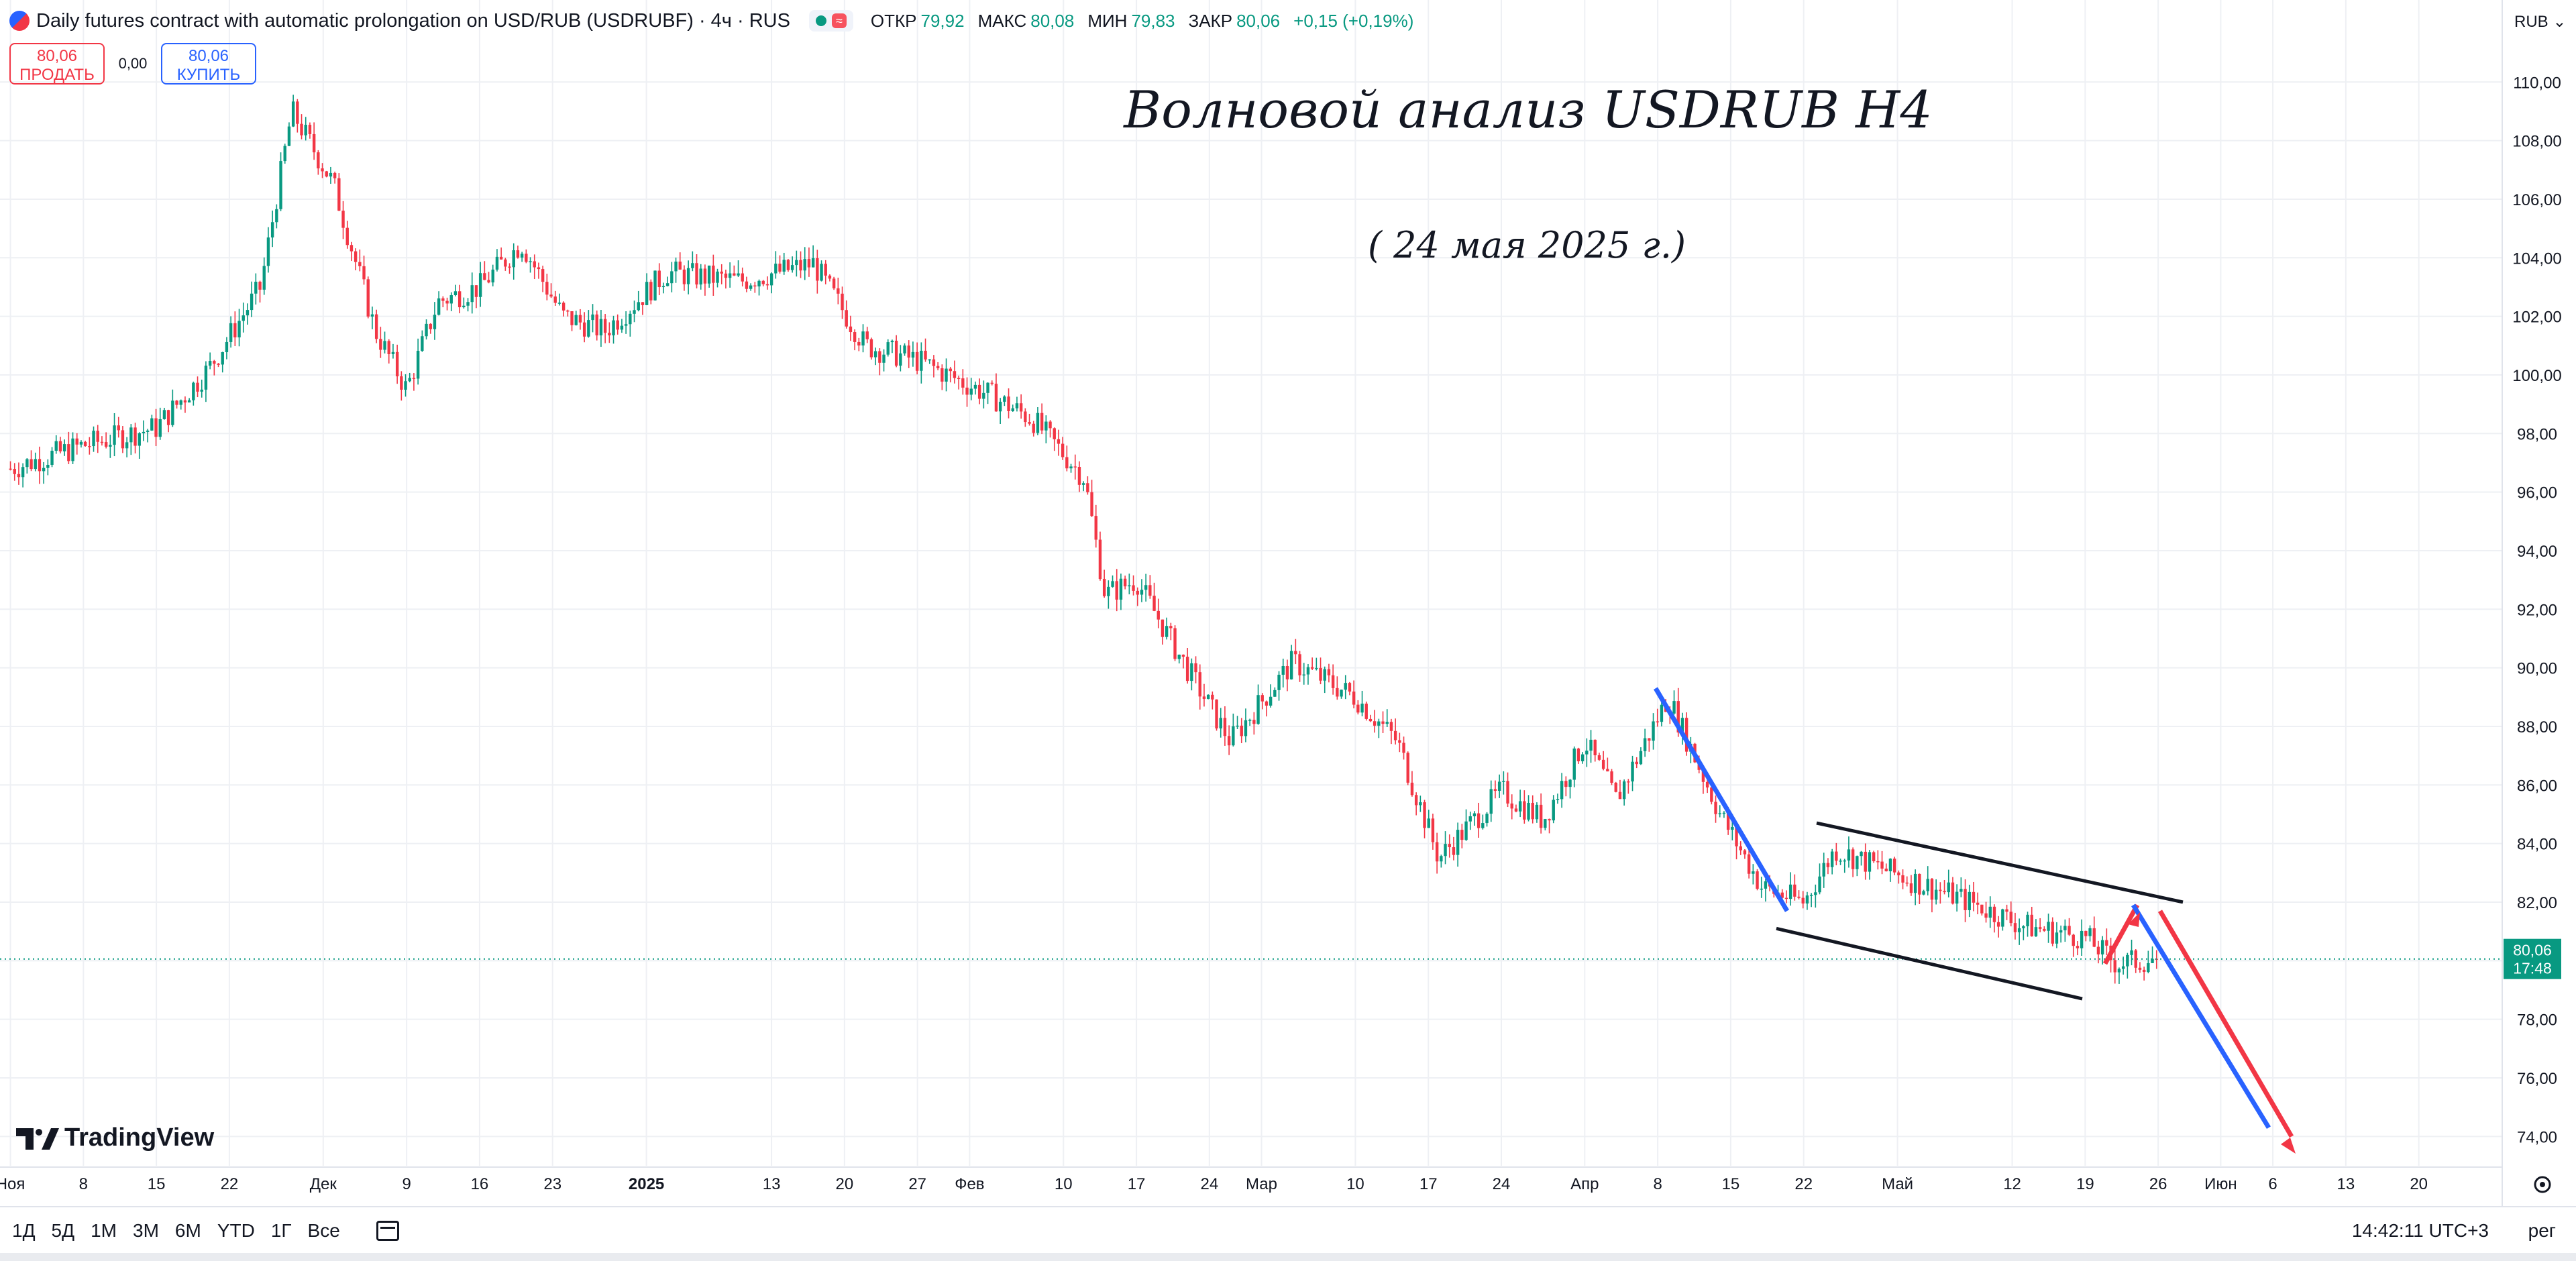 Image resolution: width=2576 pixels, height=1261 pixels. What do you see at coordinates (2542, 1230) in the screenshot?
I see `scale-mode: рег` at bounding box center [2542, 1230].